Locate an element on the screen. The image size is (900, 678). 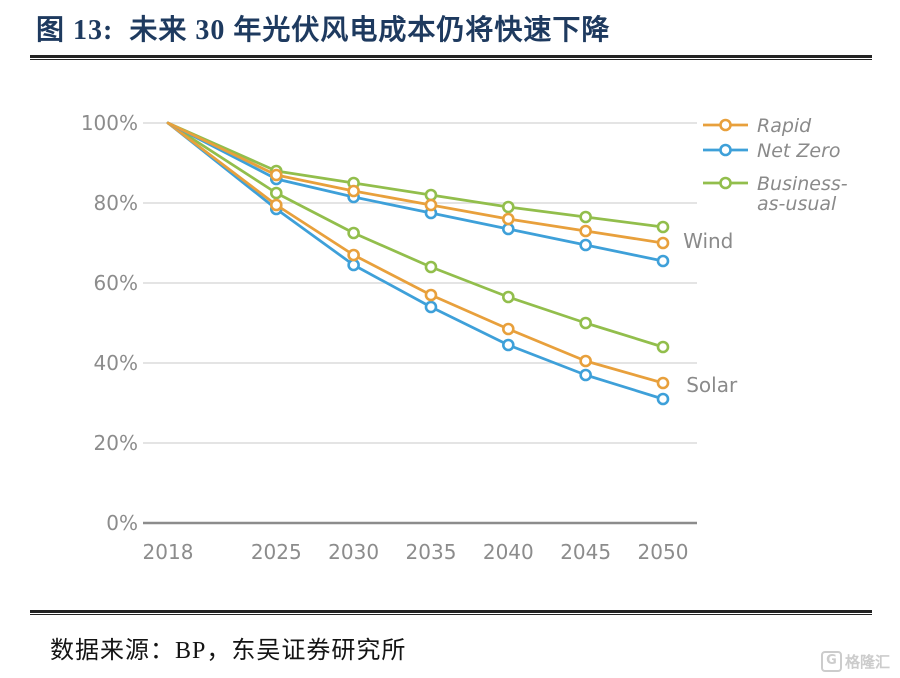
series-marker-solar-net-zero-2045 is located at coordinates (585, 375).